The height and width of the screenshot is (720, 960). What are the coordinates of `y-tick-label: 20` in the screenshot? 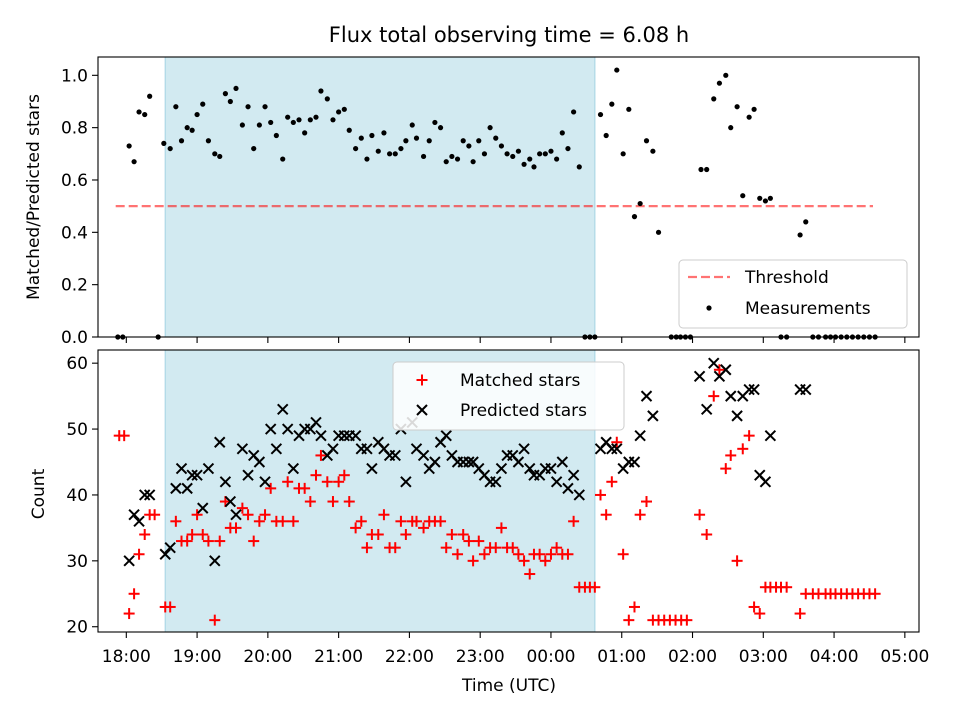 It's located at (77, 628).